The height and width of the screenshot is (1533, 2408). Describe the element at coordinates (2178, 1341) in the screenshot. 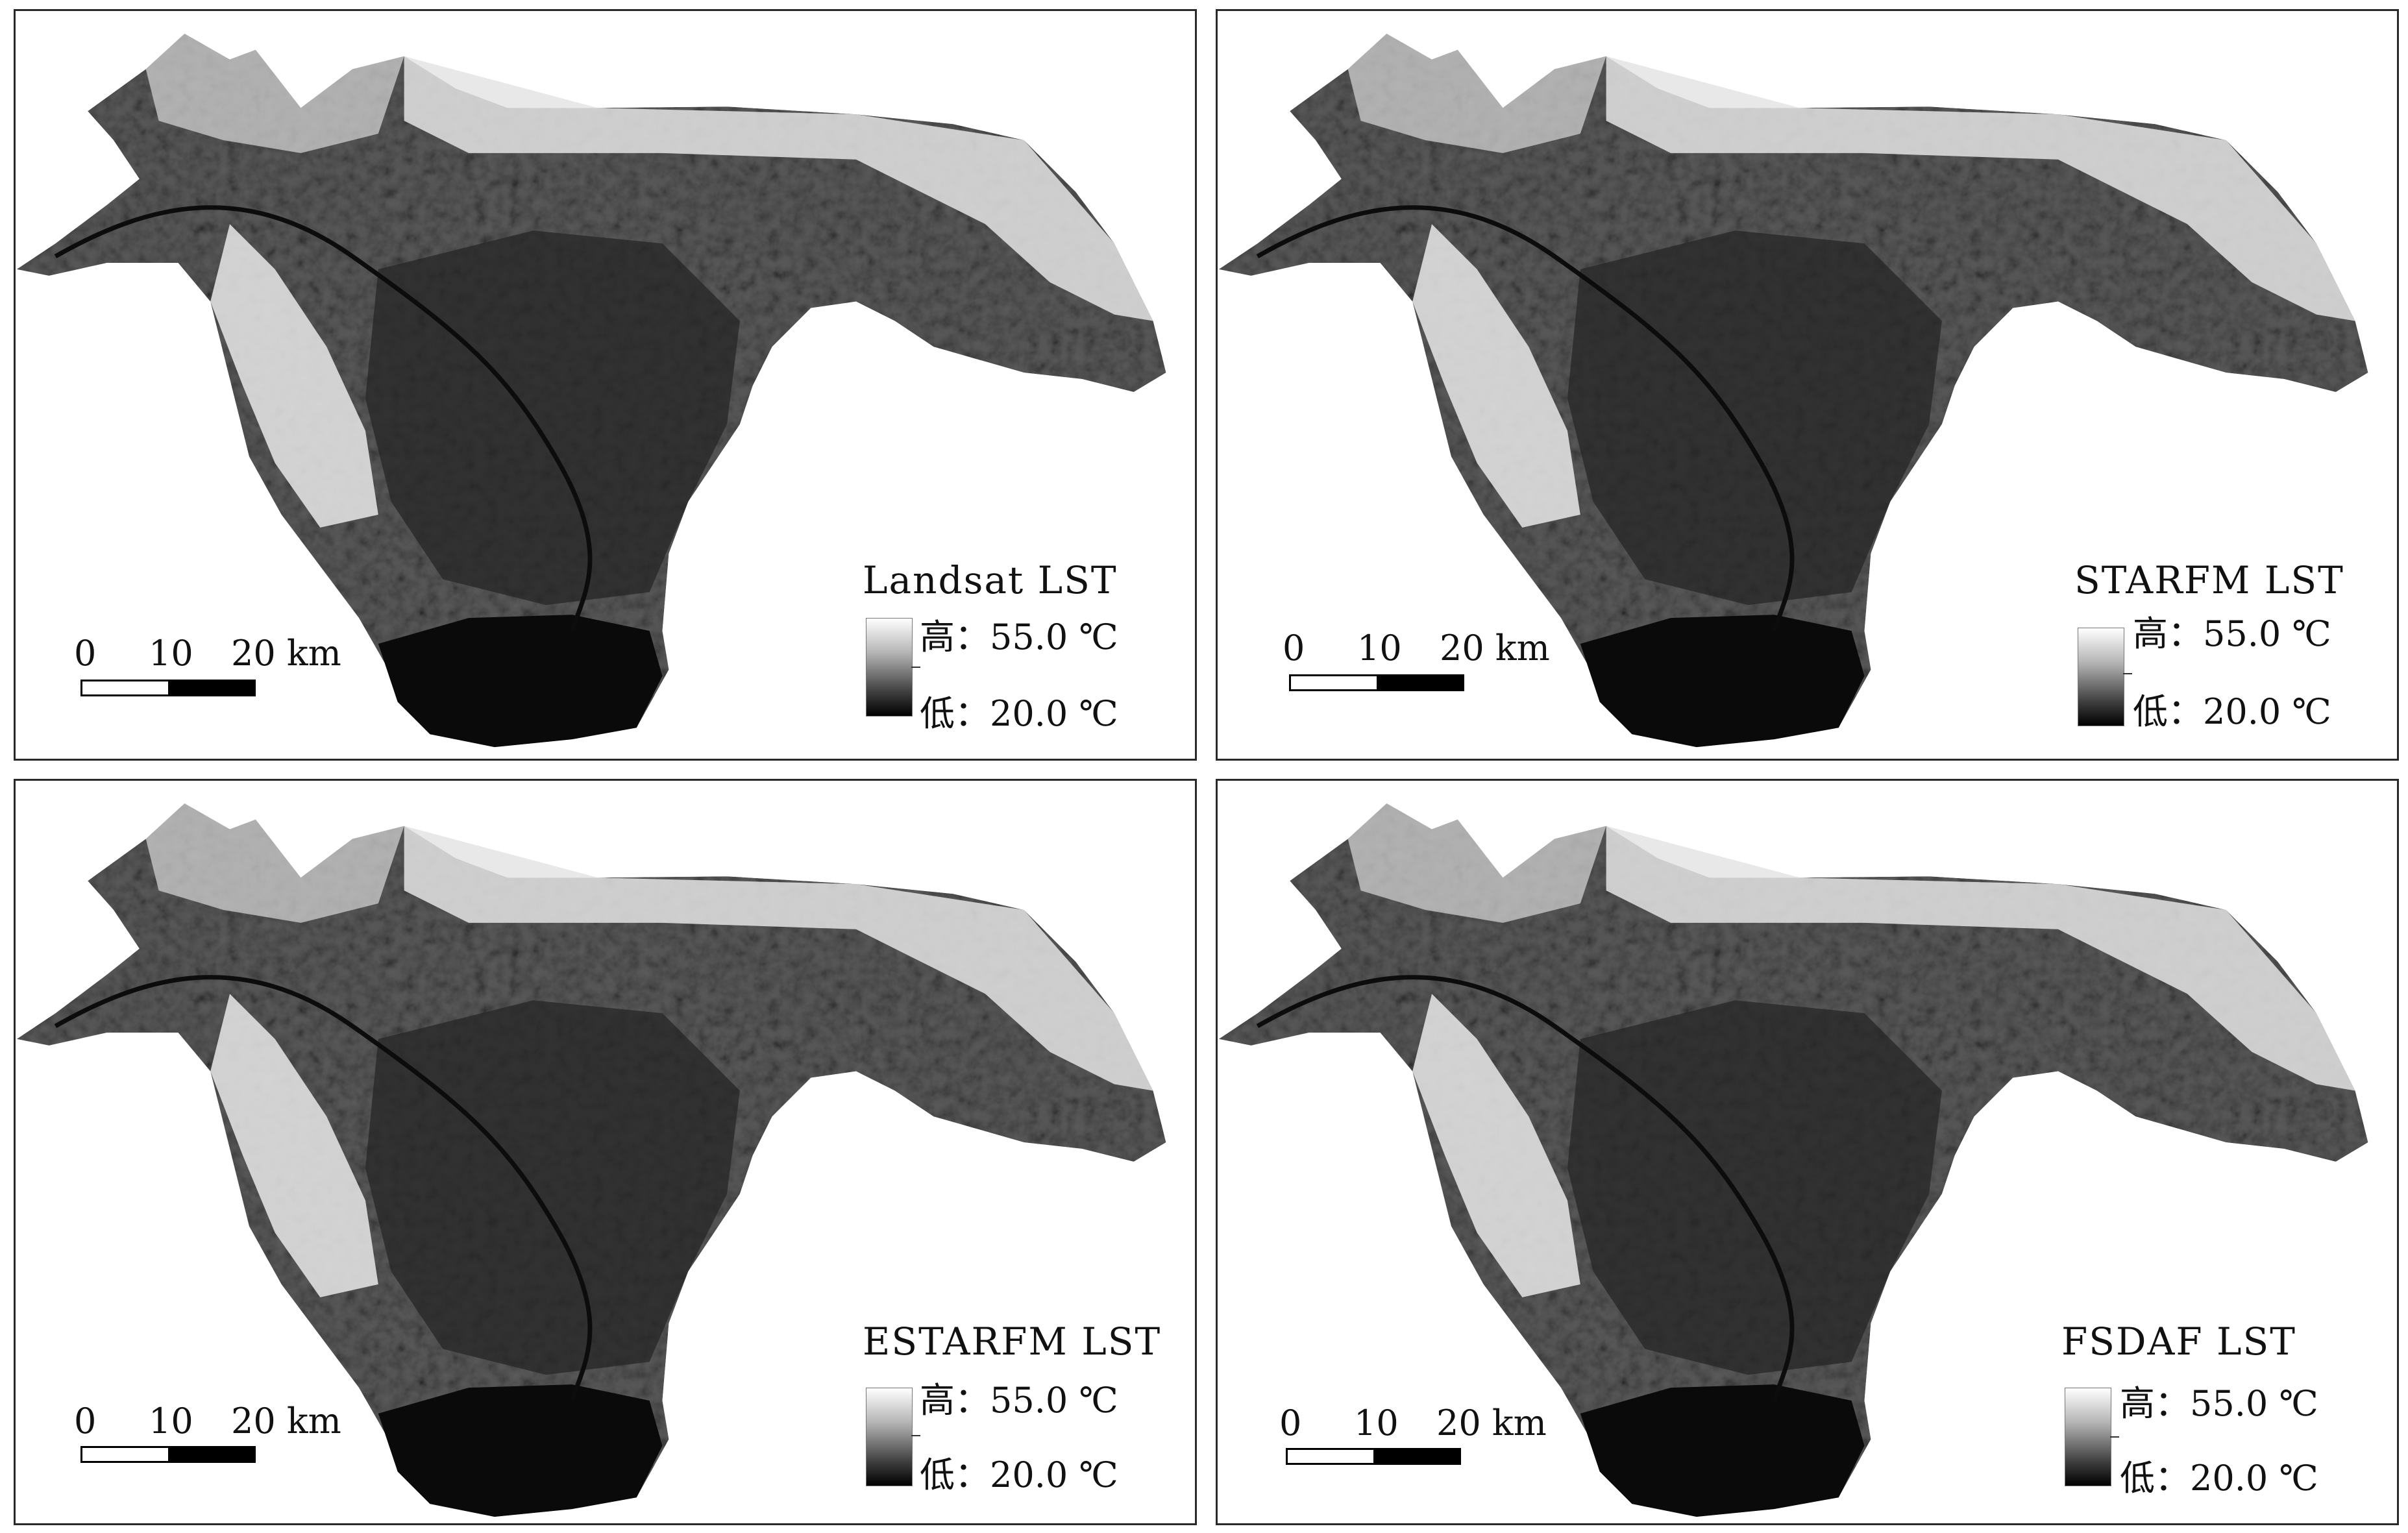

I see `panel-title: FSDAF LST` at that location.